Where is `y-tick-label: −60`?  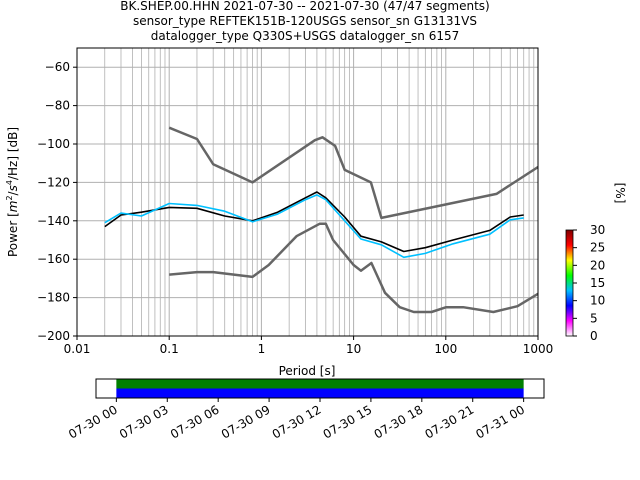 y-tick-label: −60 is located at coordinates (57, 67).